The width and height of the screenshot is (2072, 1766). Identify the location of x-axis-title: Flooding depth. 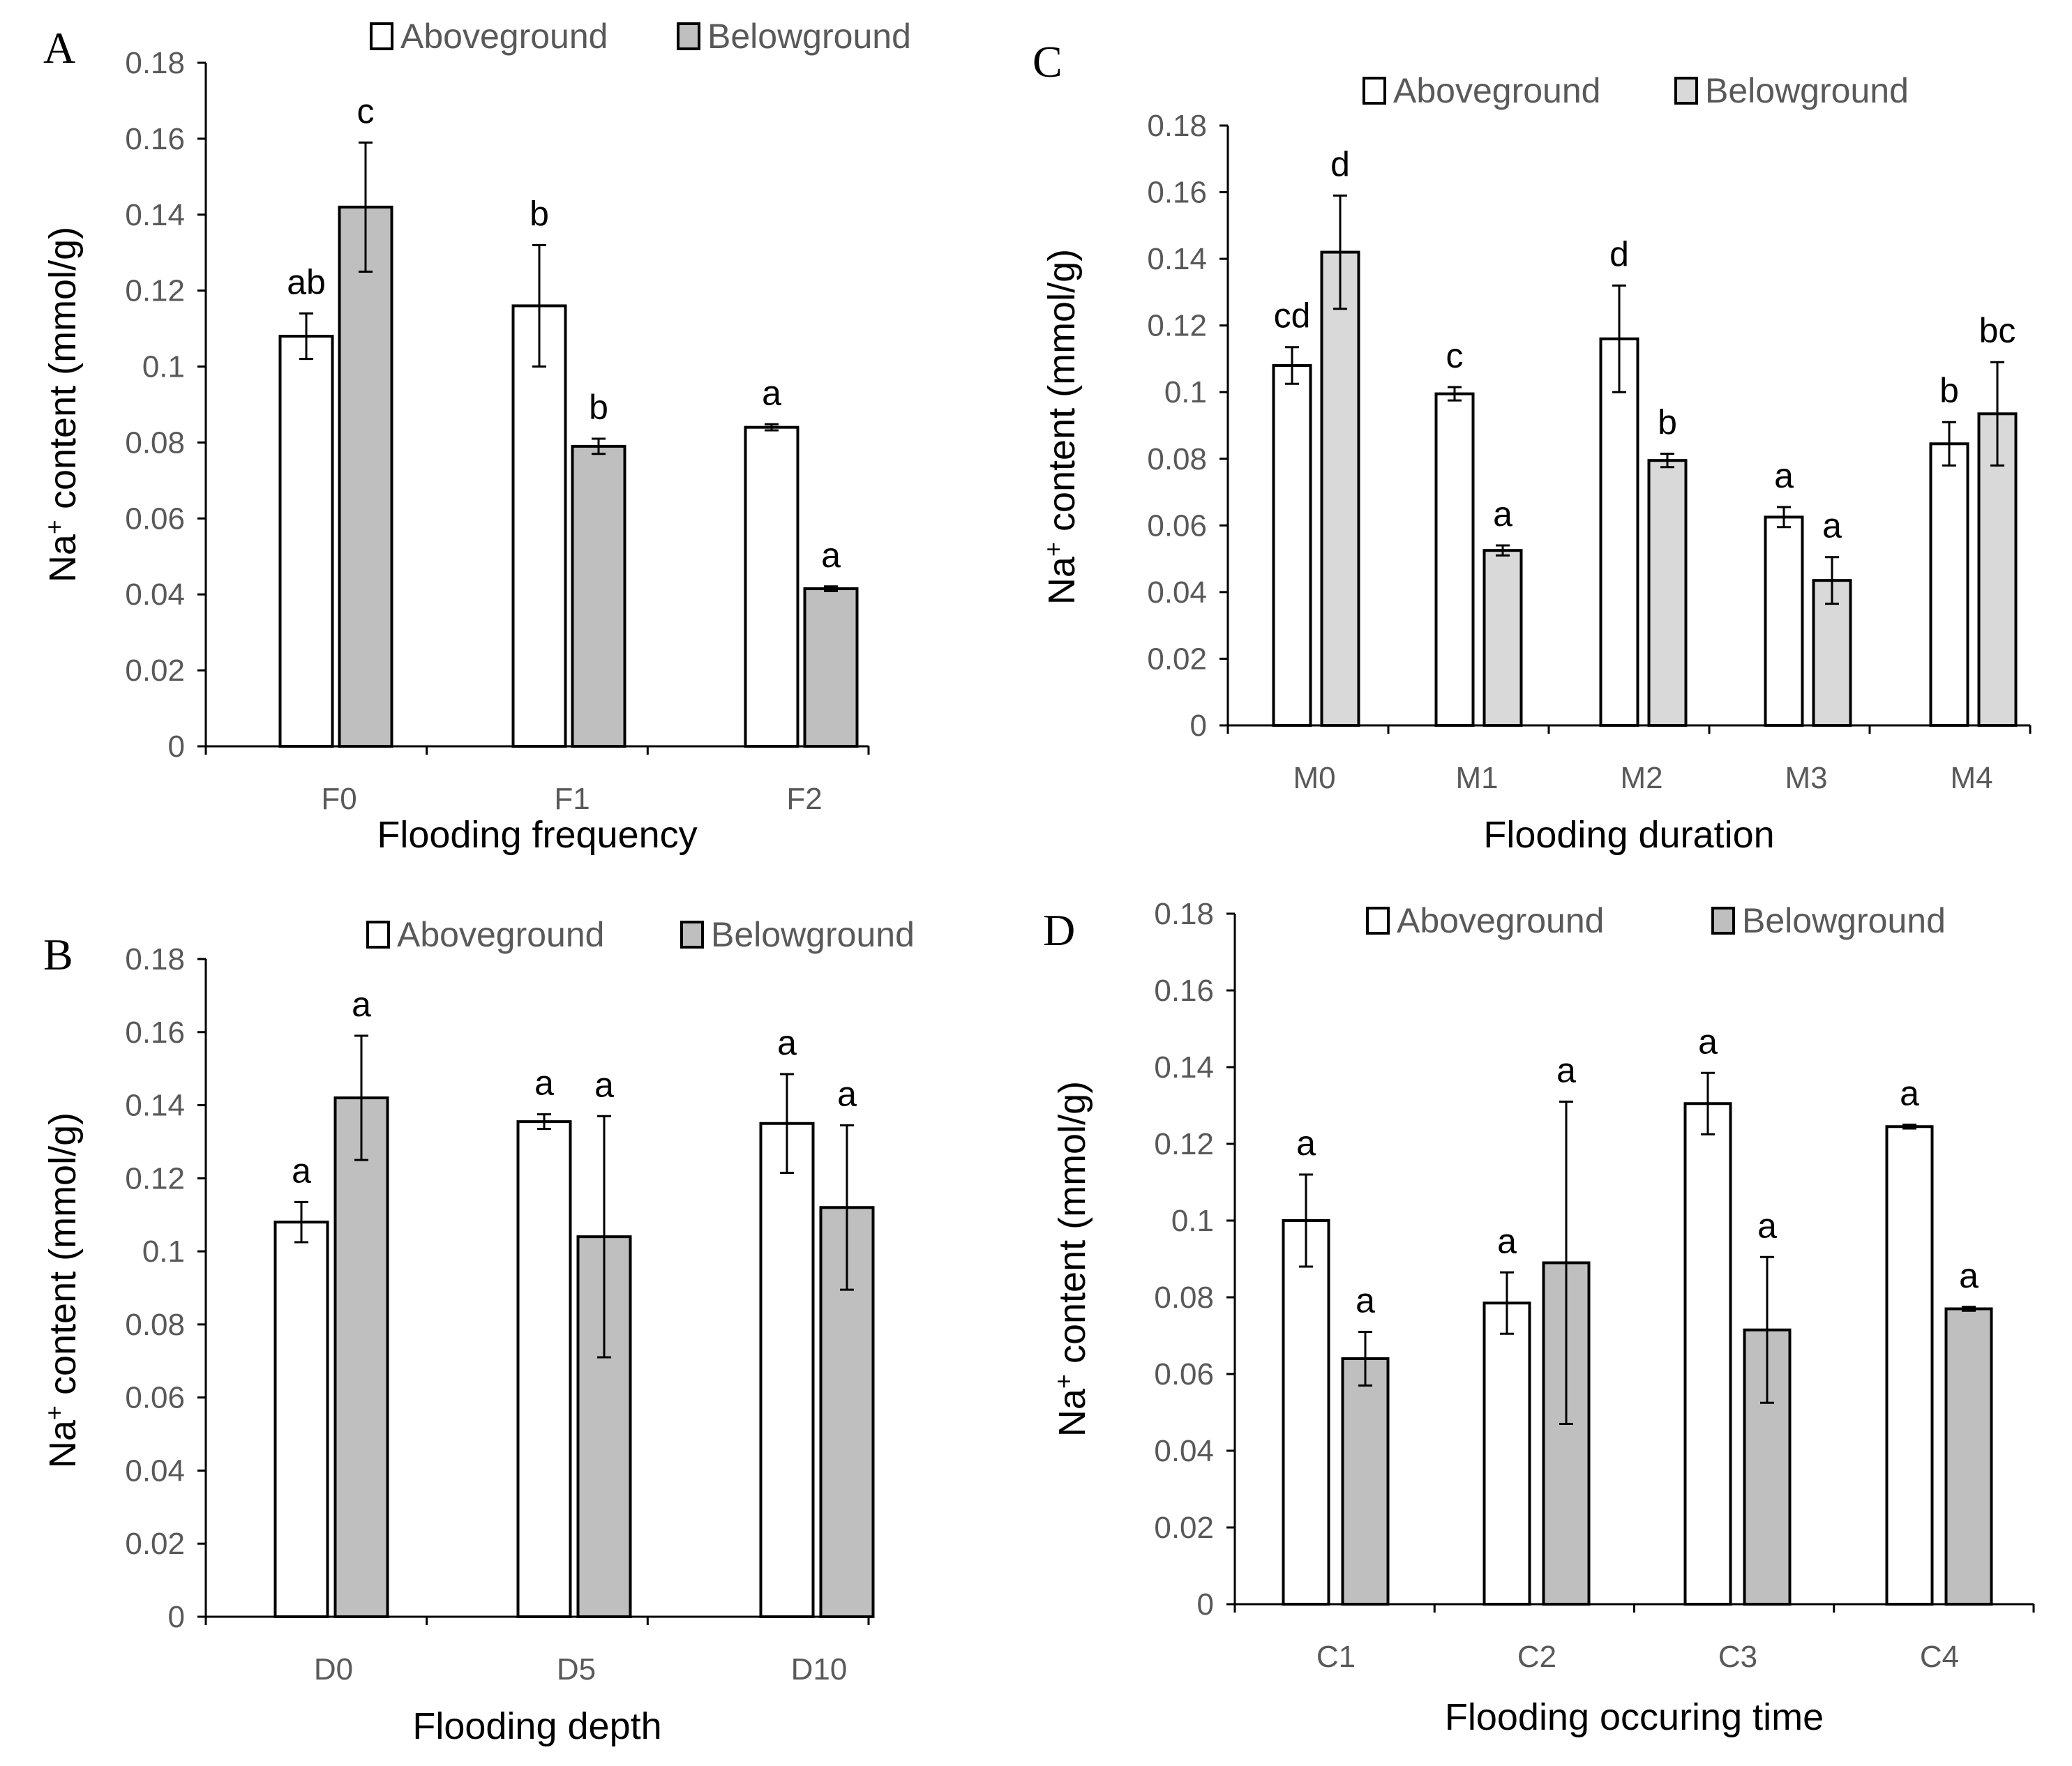
(536, 1726).